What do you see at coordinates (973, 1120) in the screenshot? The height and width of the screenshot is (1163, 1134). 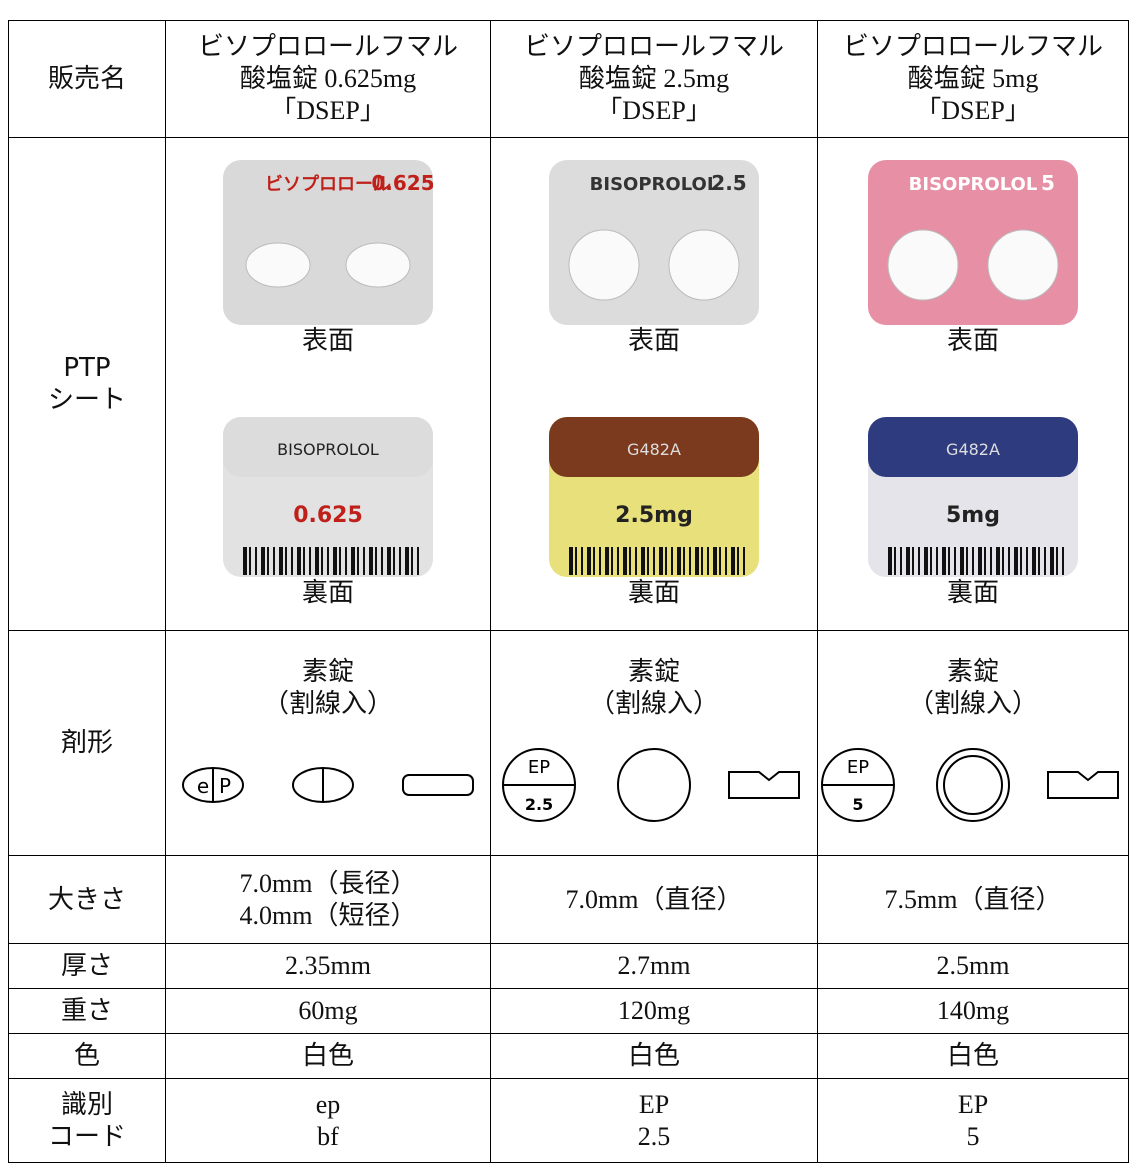 I see `value-cell: EP 5` at bounding box center [973, 1120].